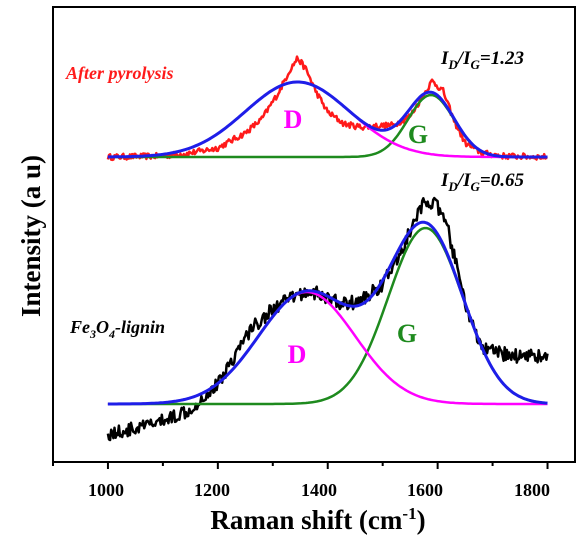 The width and height of the screenshot is (579, 536). Describe the element at coordinates (466, 58) in the screenshot. I see `ratio-top-i2: I` at that location.